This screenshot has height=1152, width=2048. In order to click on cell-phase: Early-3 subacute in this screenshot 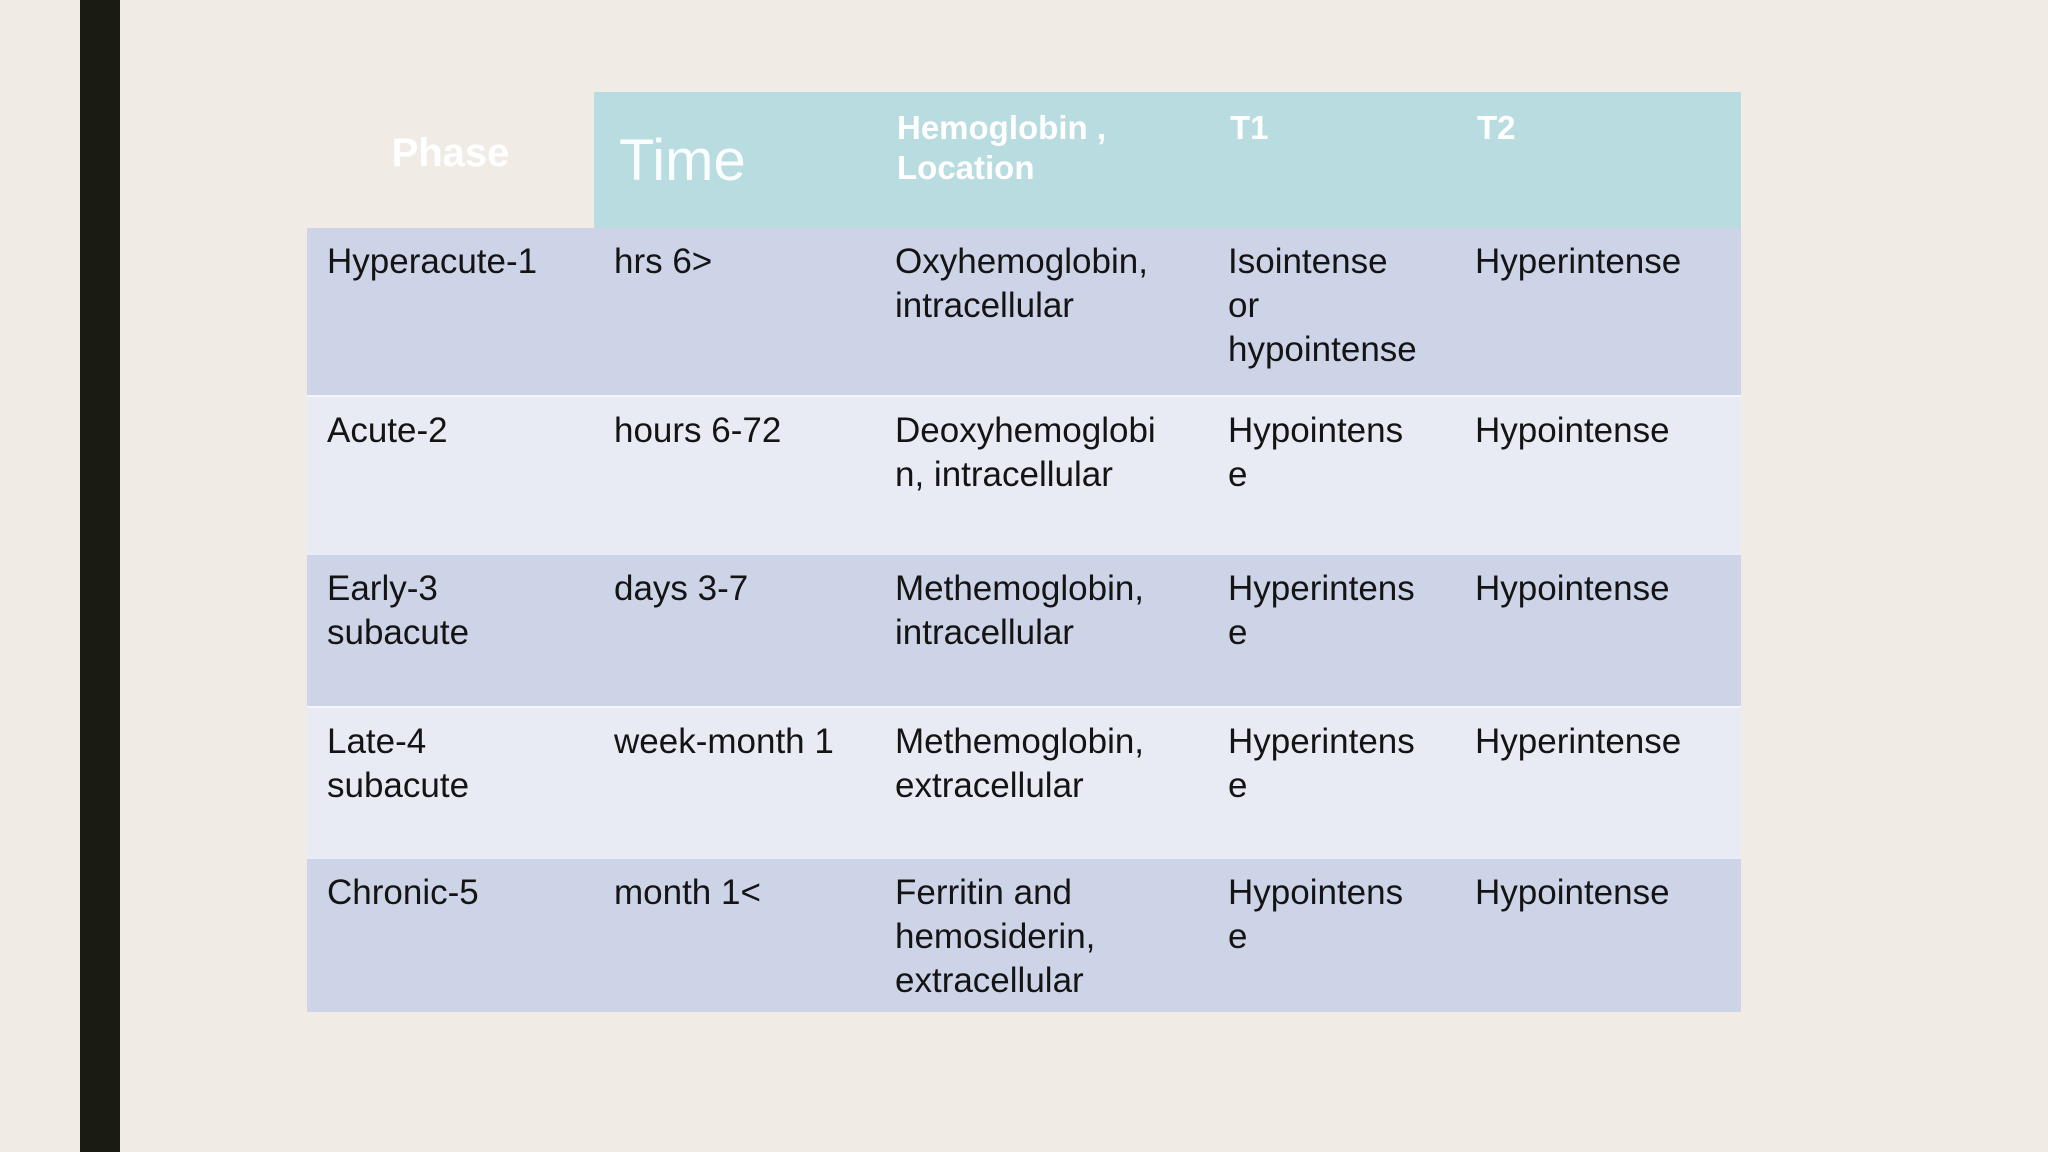, I will do `click(398, 610)`.